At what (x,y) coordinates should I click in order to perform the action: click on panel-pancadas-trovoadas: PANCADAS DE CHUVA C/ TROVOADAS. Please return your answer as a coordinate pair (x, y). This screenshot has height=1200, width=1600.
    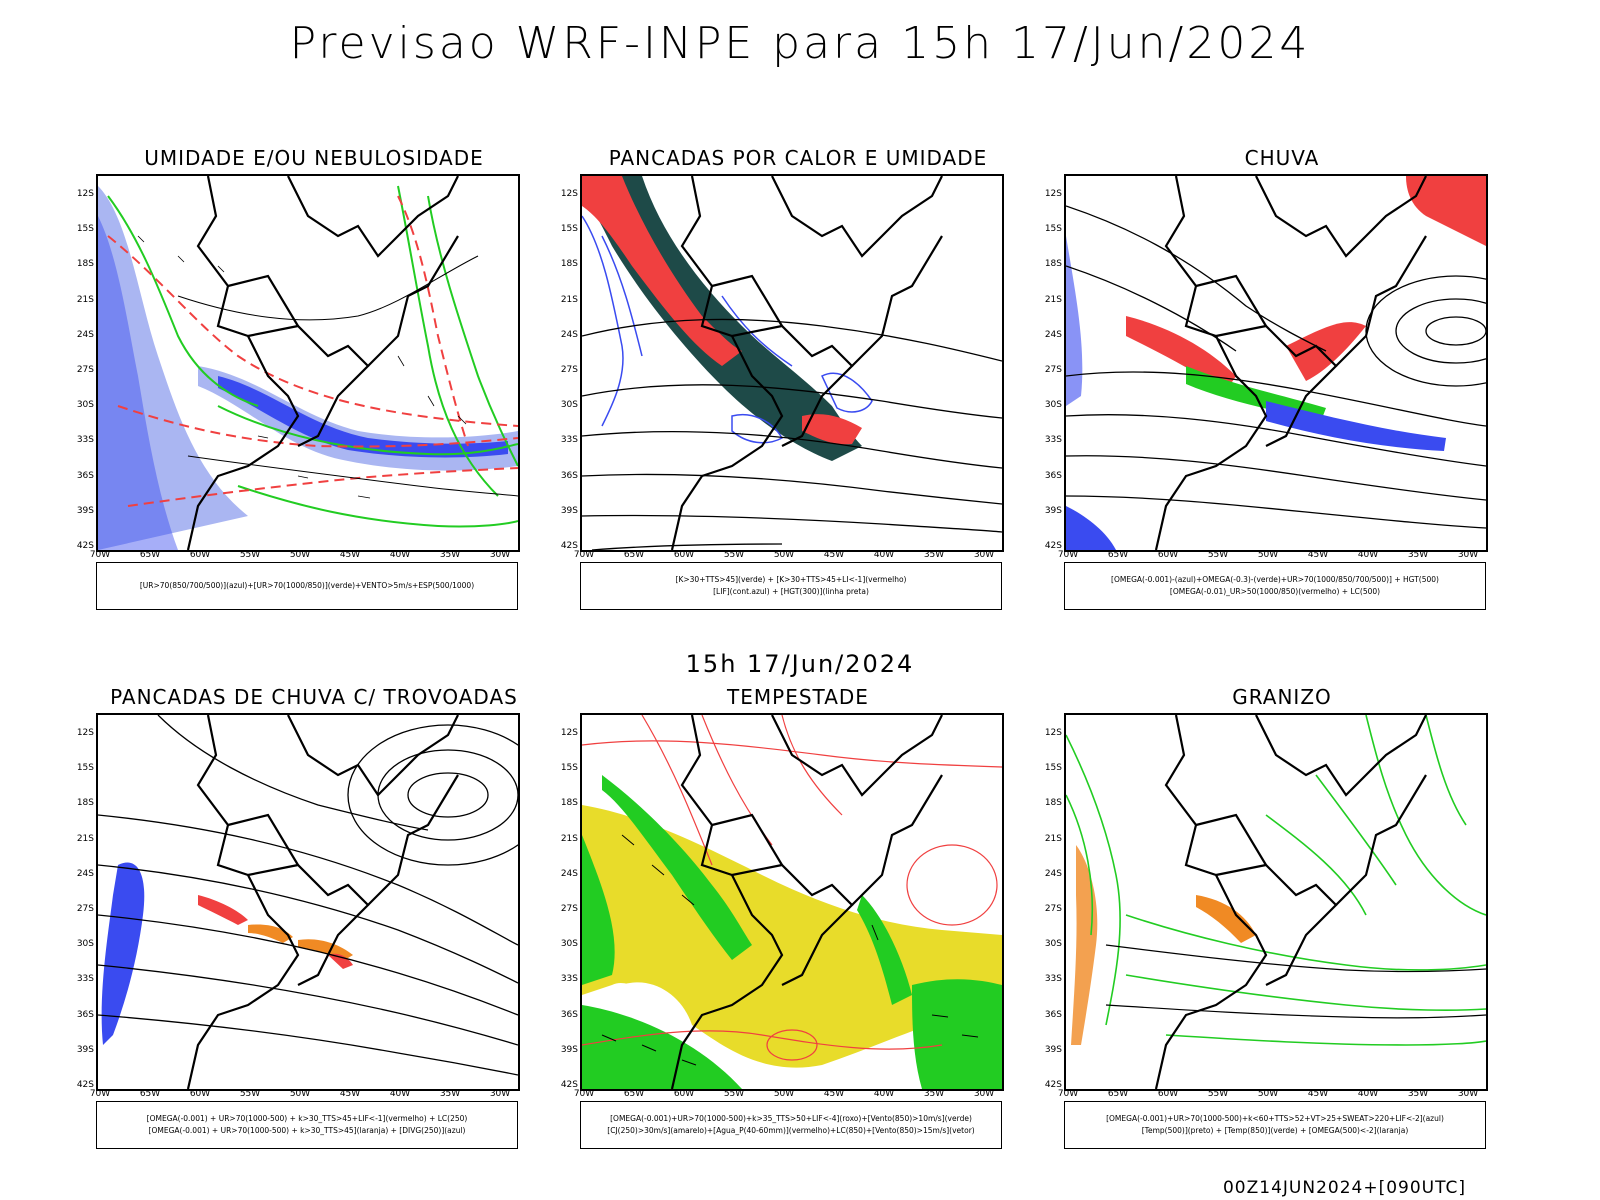
    Looking at the image, I should click on (314, 917).